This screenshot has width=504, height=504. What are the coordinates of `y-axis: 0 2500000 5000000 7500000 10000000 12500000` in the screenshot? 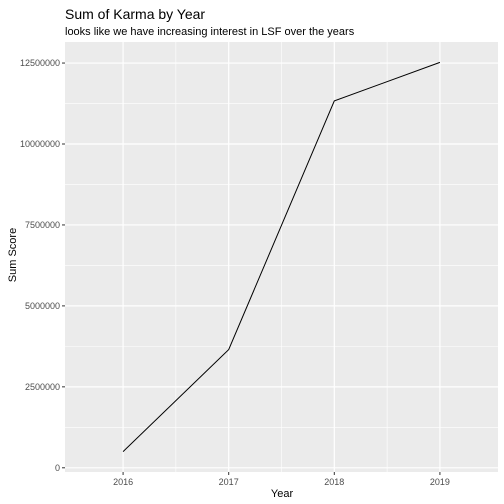 It's located at (42, 265).